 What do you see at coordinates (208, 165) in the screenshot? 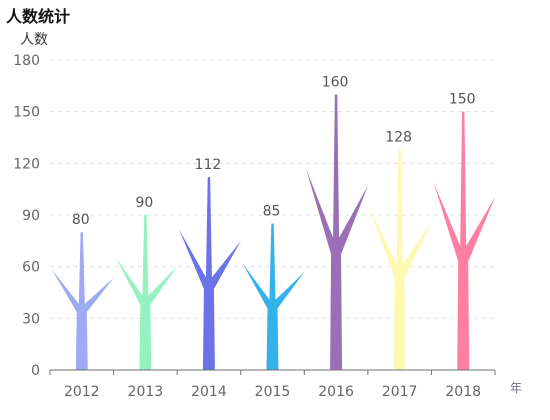
I see `data-label-2014: 112` at bounding box center [208, 165].